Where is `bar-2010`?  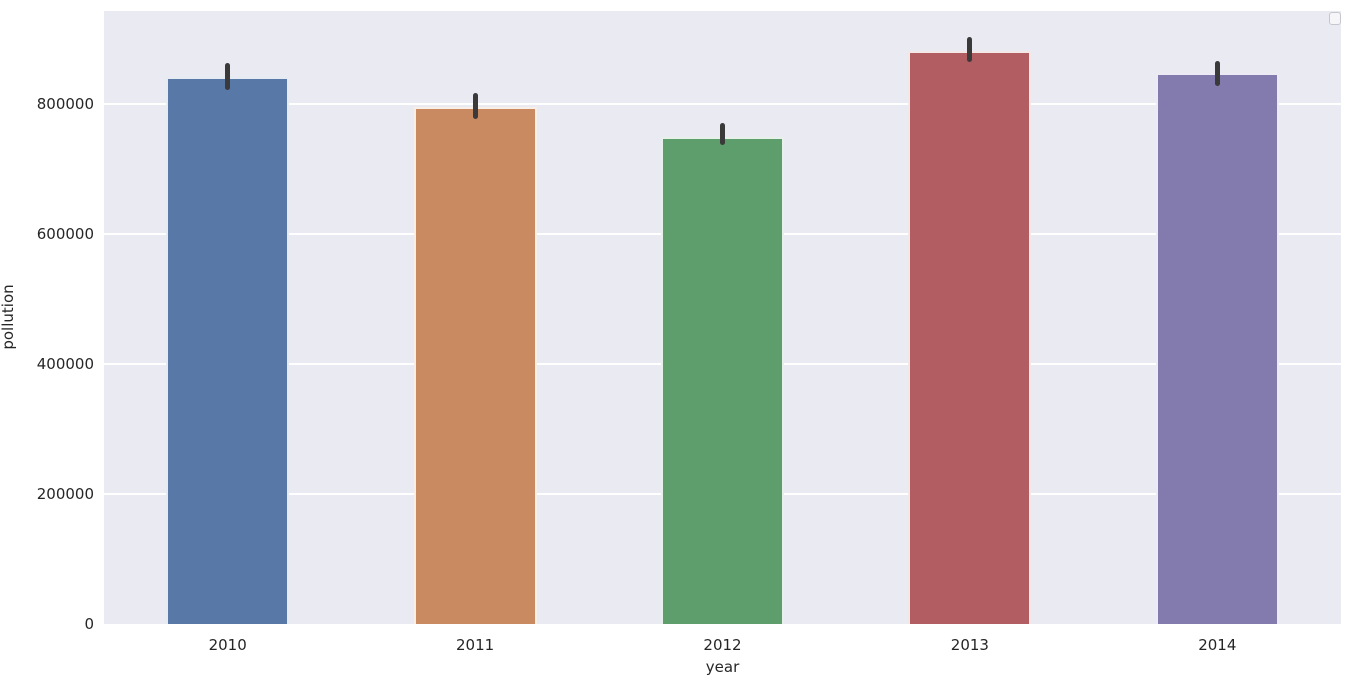
bar-2010 is located at coordinates (228, 350).